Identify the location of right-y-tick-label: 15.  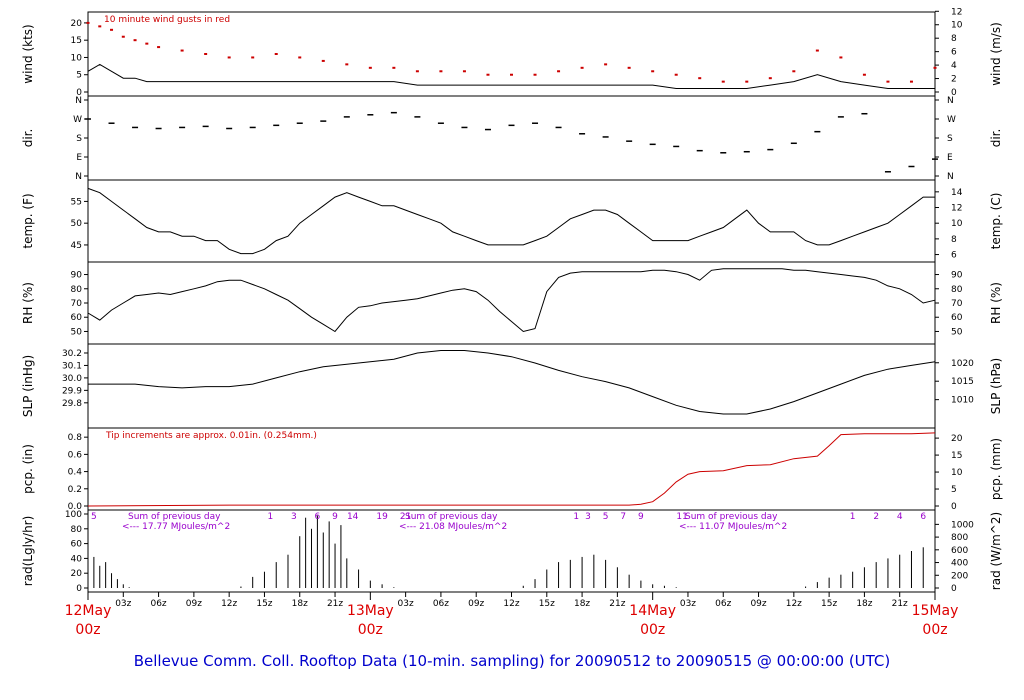
(956, 456).